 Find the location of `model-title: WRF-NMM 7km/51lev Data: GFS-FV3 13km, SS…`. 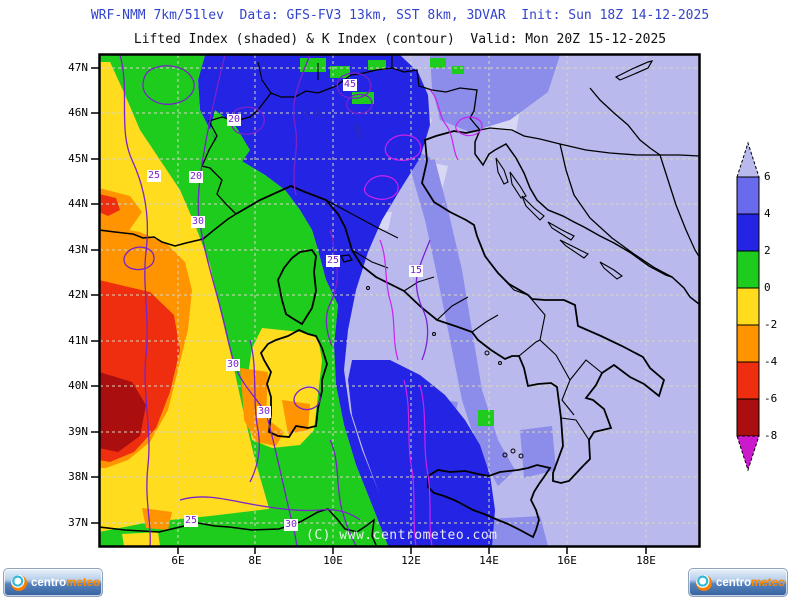

model-title: WRF-NMM 7km/51lev Data: GFS-FV3 13km, SS… is located at coordinates (400, 15).